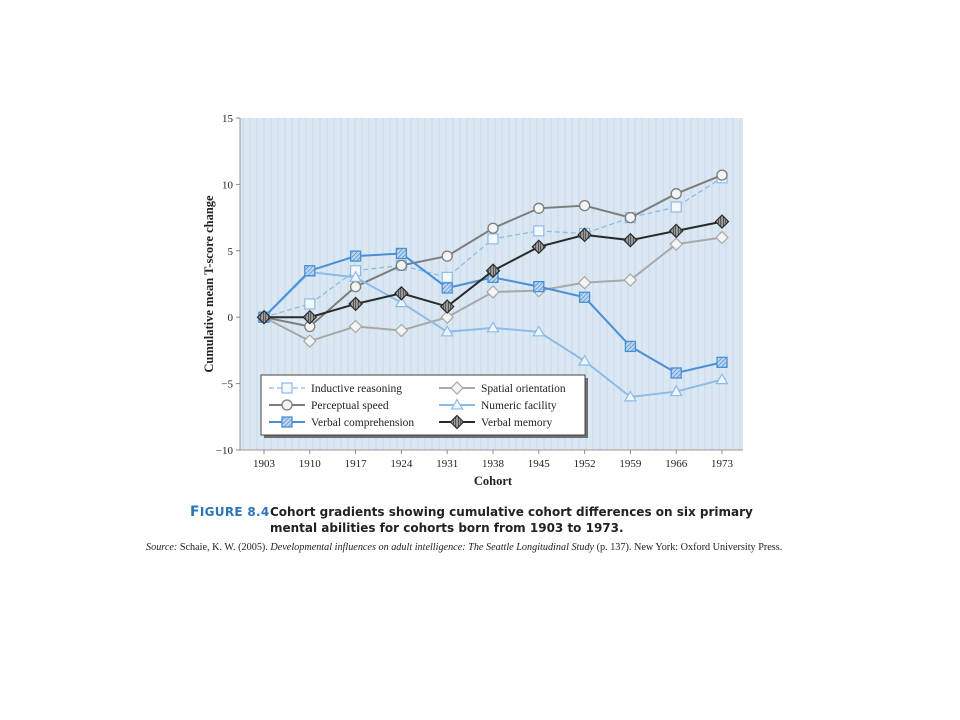 This screenshot has height=720, width=960. What do you see at coordinates (630, 464) in the screenshot?
I see `x-tick-label: 1959` at bounding box center [630, 464].